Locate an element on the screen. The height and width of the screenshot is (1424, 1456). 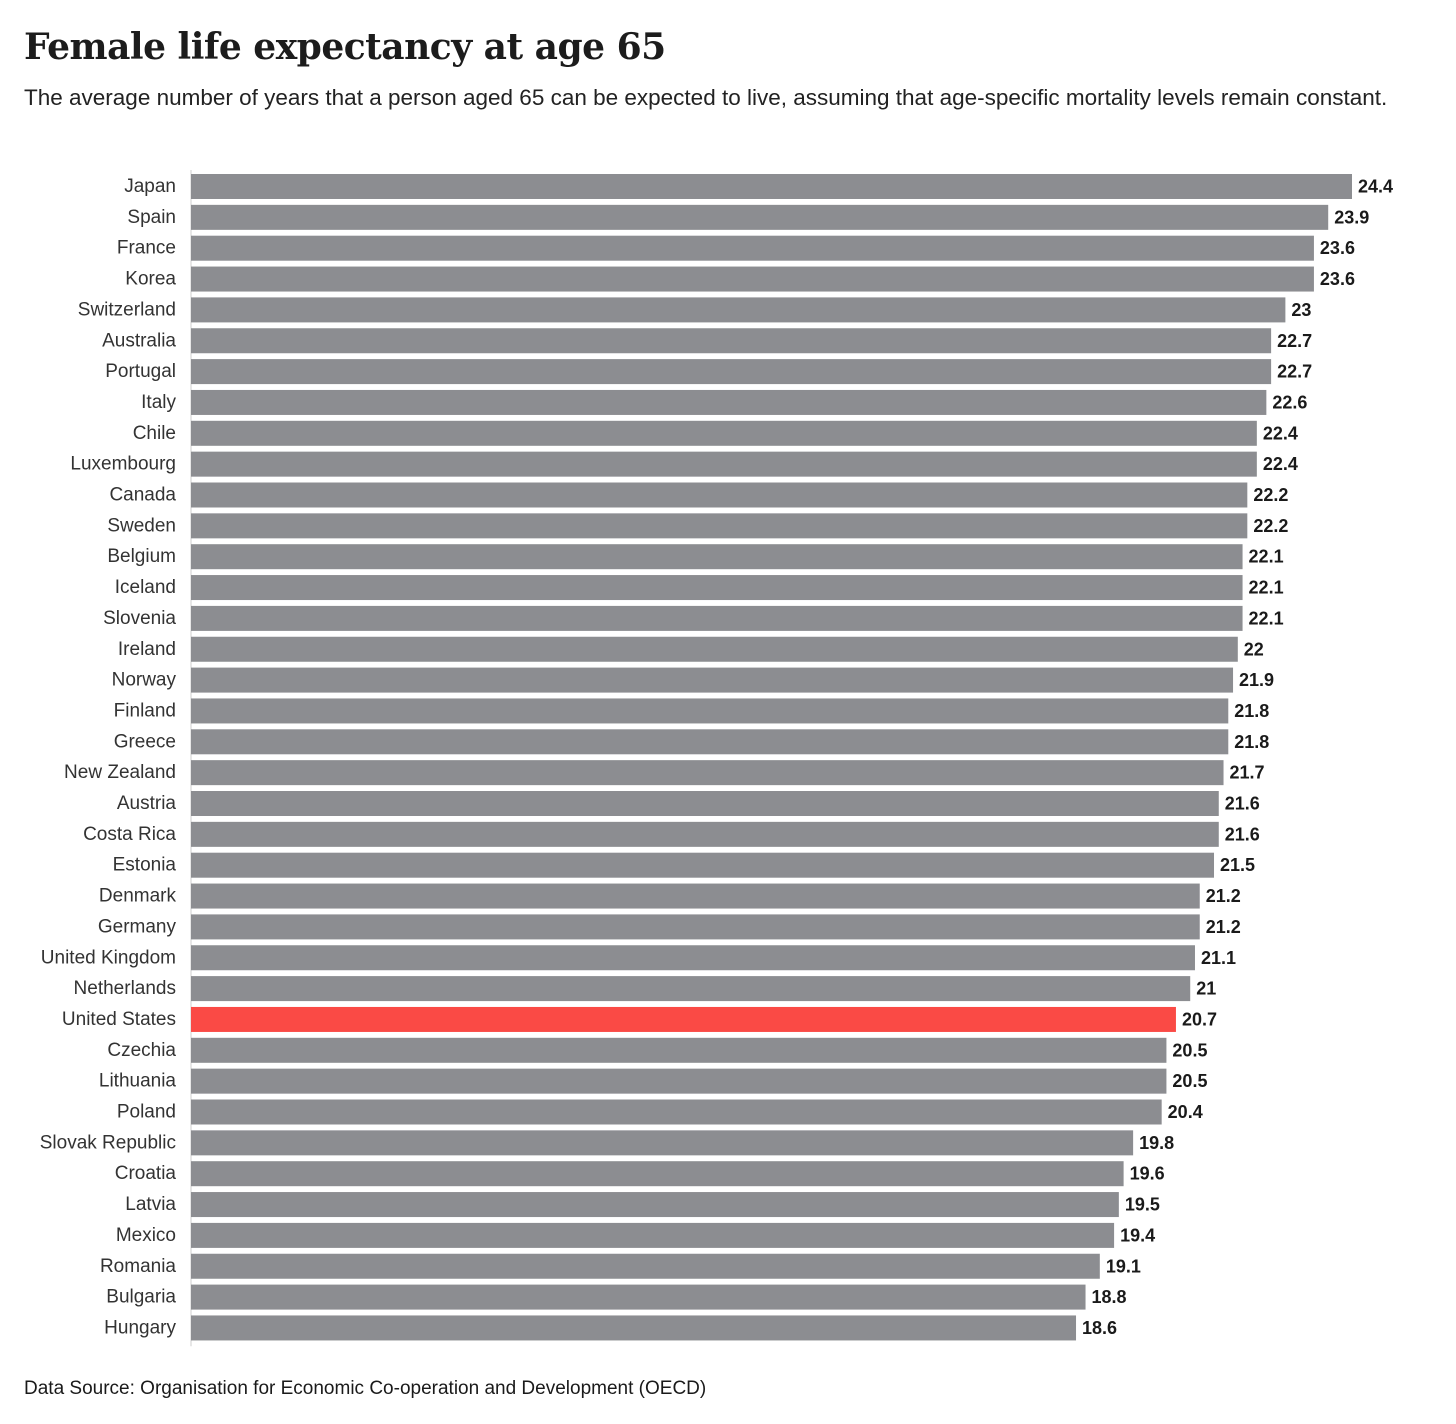
value-label: 22.6 is located at coordinates (1289, 402).